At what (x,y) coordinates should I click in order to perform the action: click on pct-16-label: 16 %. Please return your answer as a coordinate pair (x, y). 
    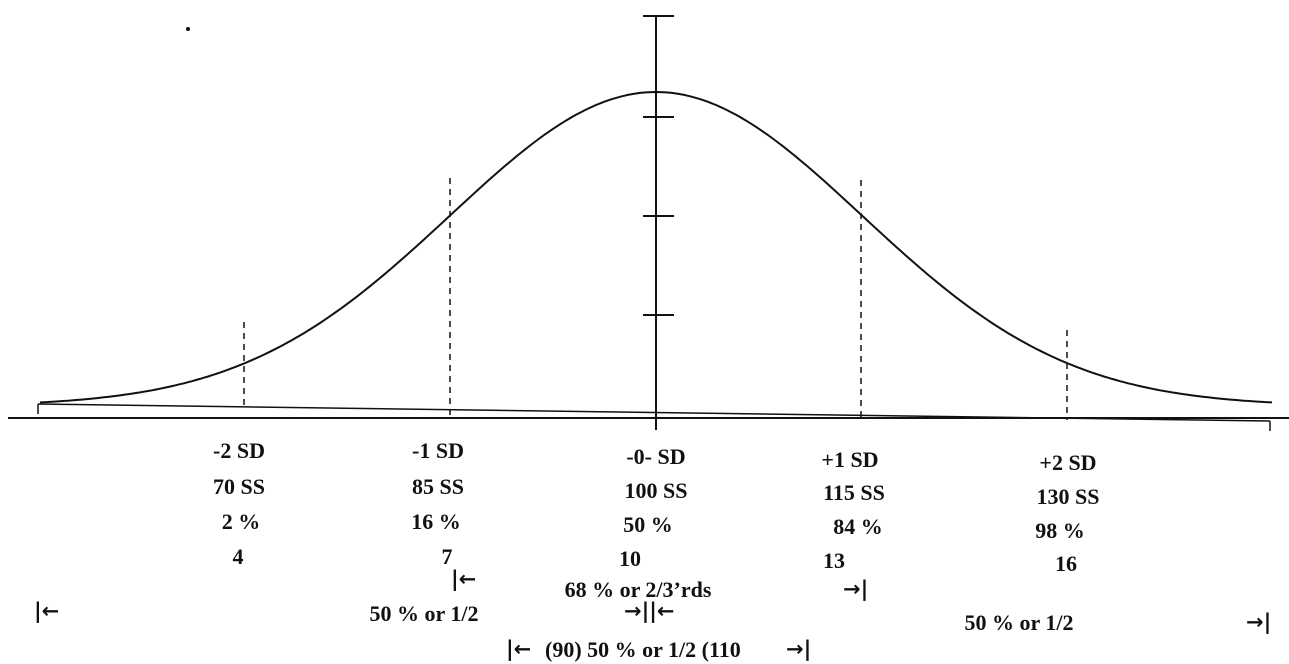
    Looking at the image, I should click on (436, 521).